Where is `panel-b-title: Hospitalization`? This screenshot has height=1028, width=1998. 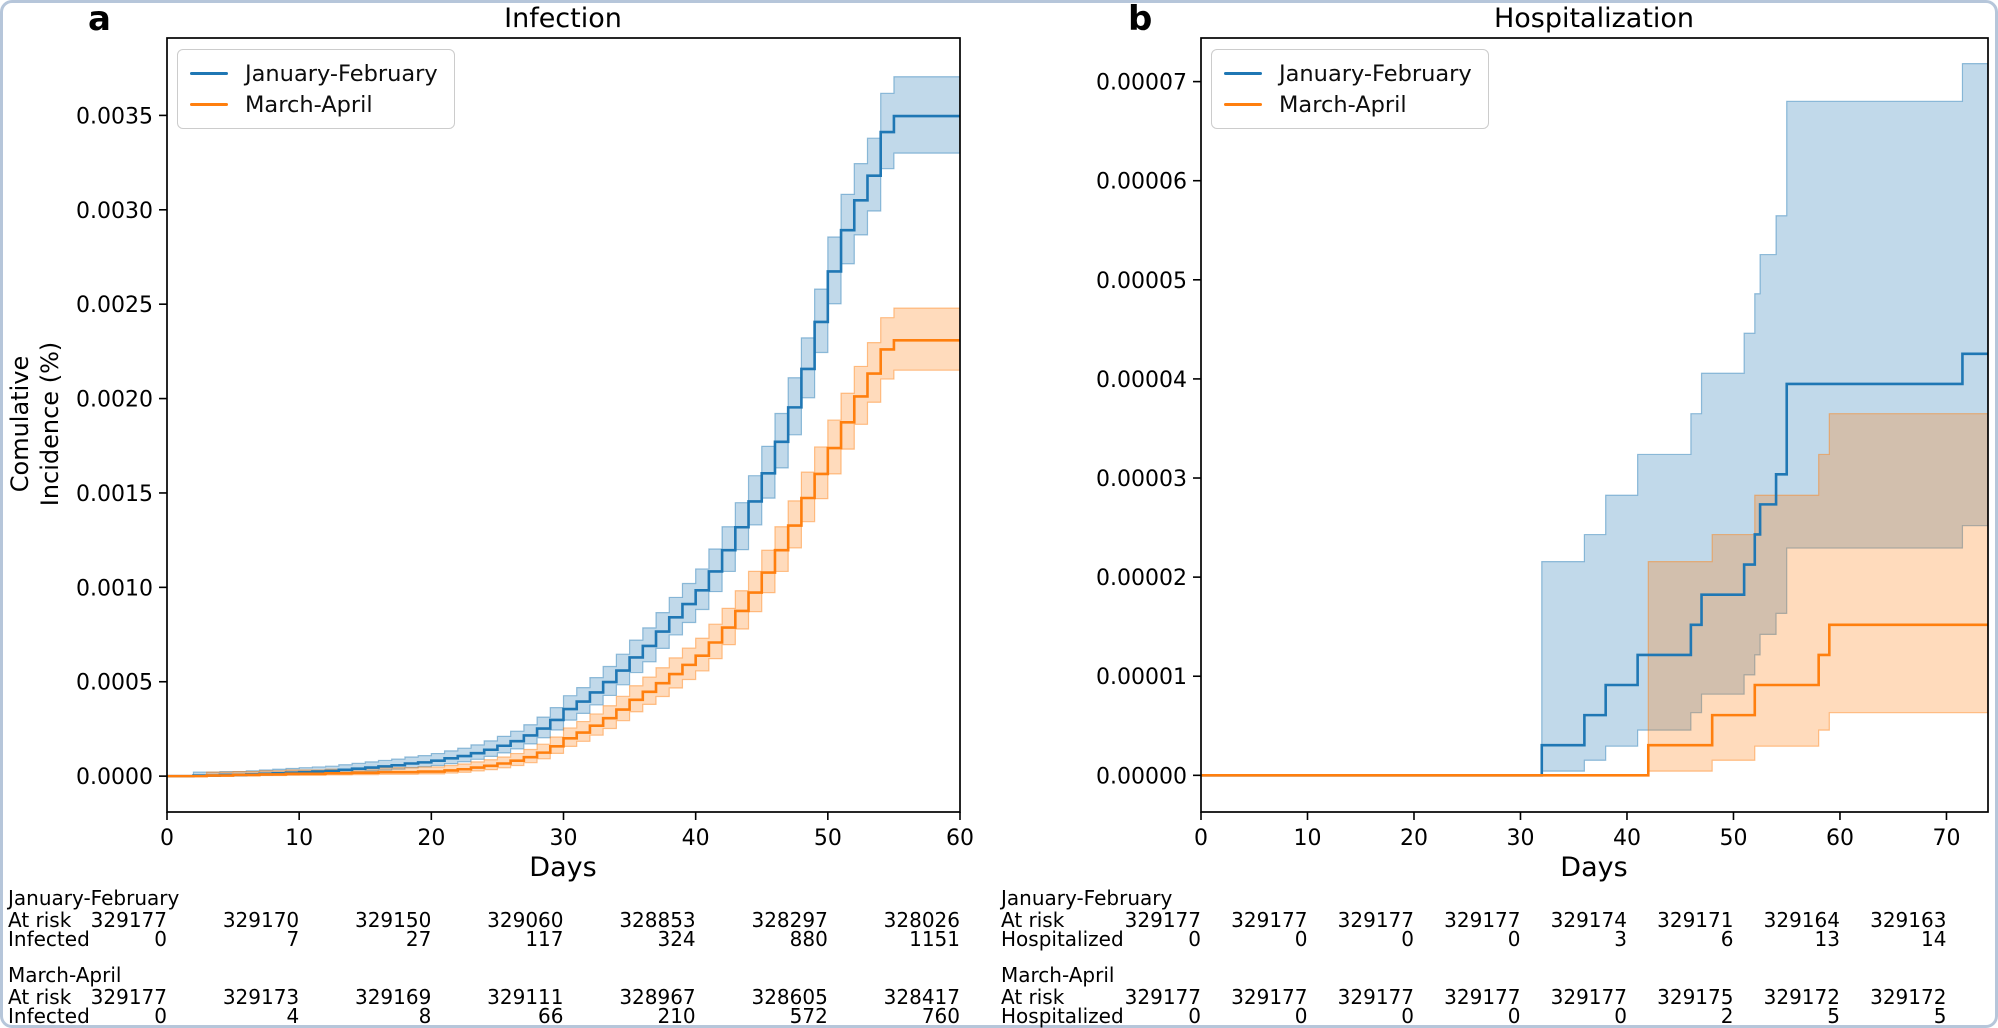
panel-b-title: Hospitalization is located at coordinates (1594, 18).